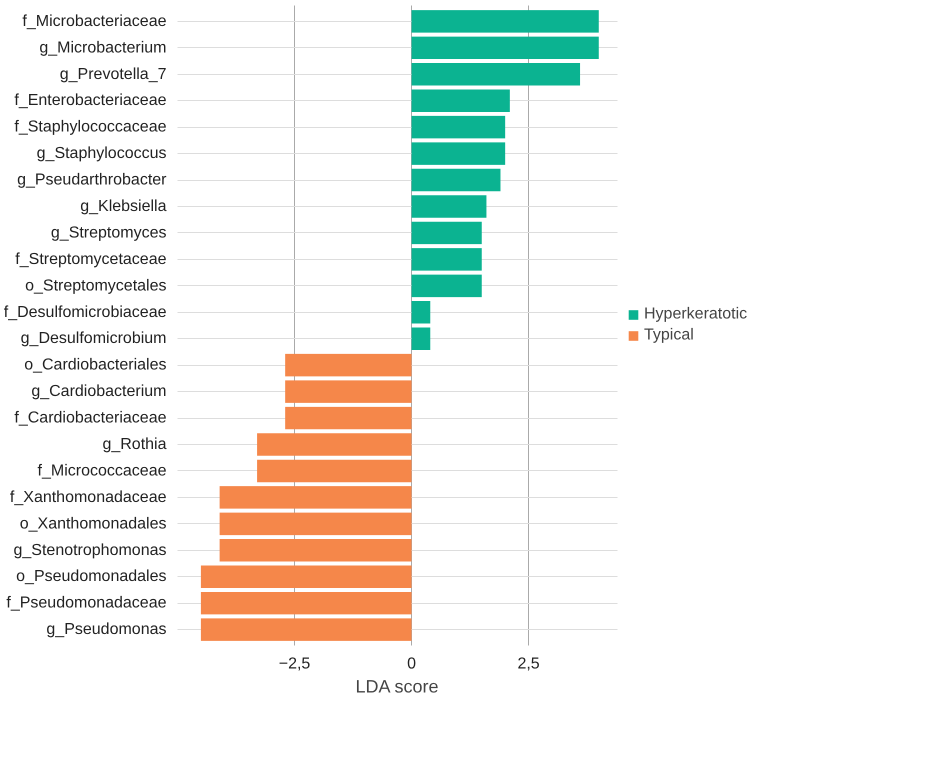 Image resolution: width=928 pixels, height=760 pixels. I want to click on x-tick-label: 0, so click(411, 664).